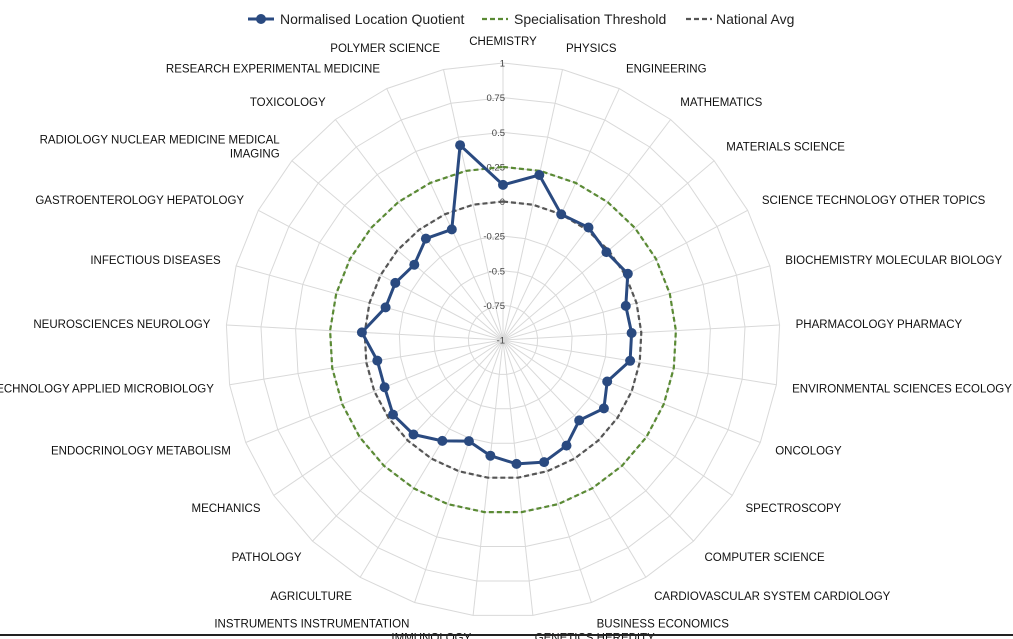  Describe the element at coordinates (311, 597) in the screenshot. I see `category-label: AGRICULTURE` at that location.